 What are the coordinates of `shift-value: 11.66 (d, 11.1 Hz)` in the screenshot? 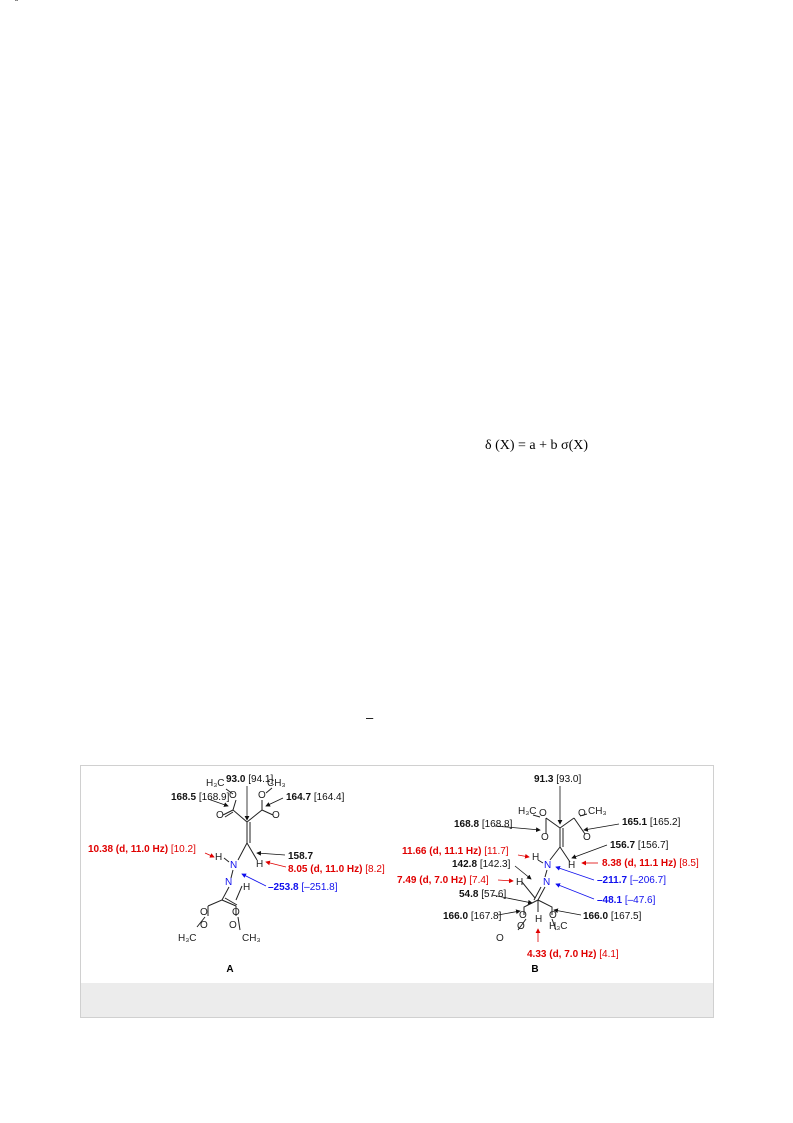 It's located at (442, 851).